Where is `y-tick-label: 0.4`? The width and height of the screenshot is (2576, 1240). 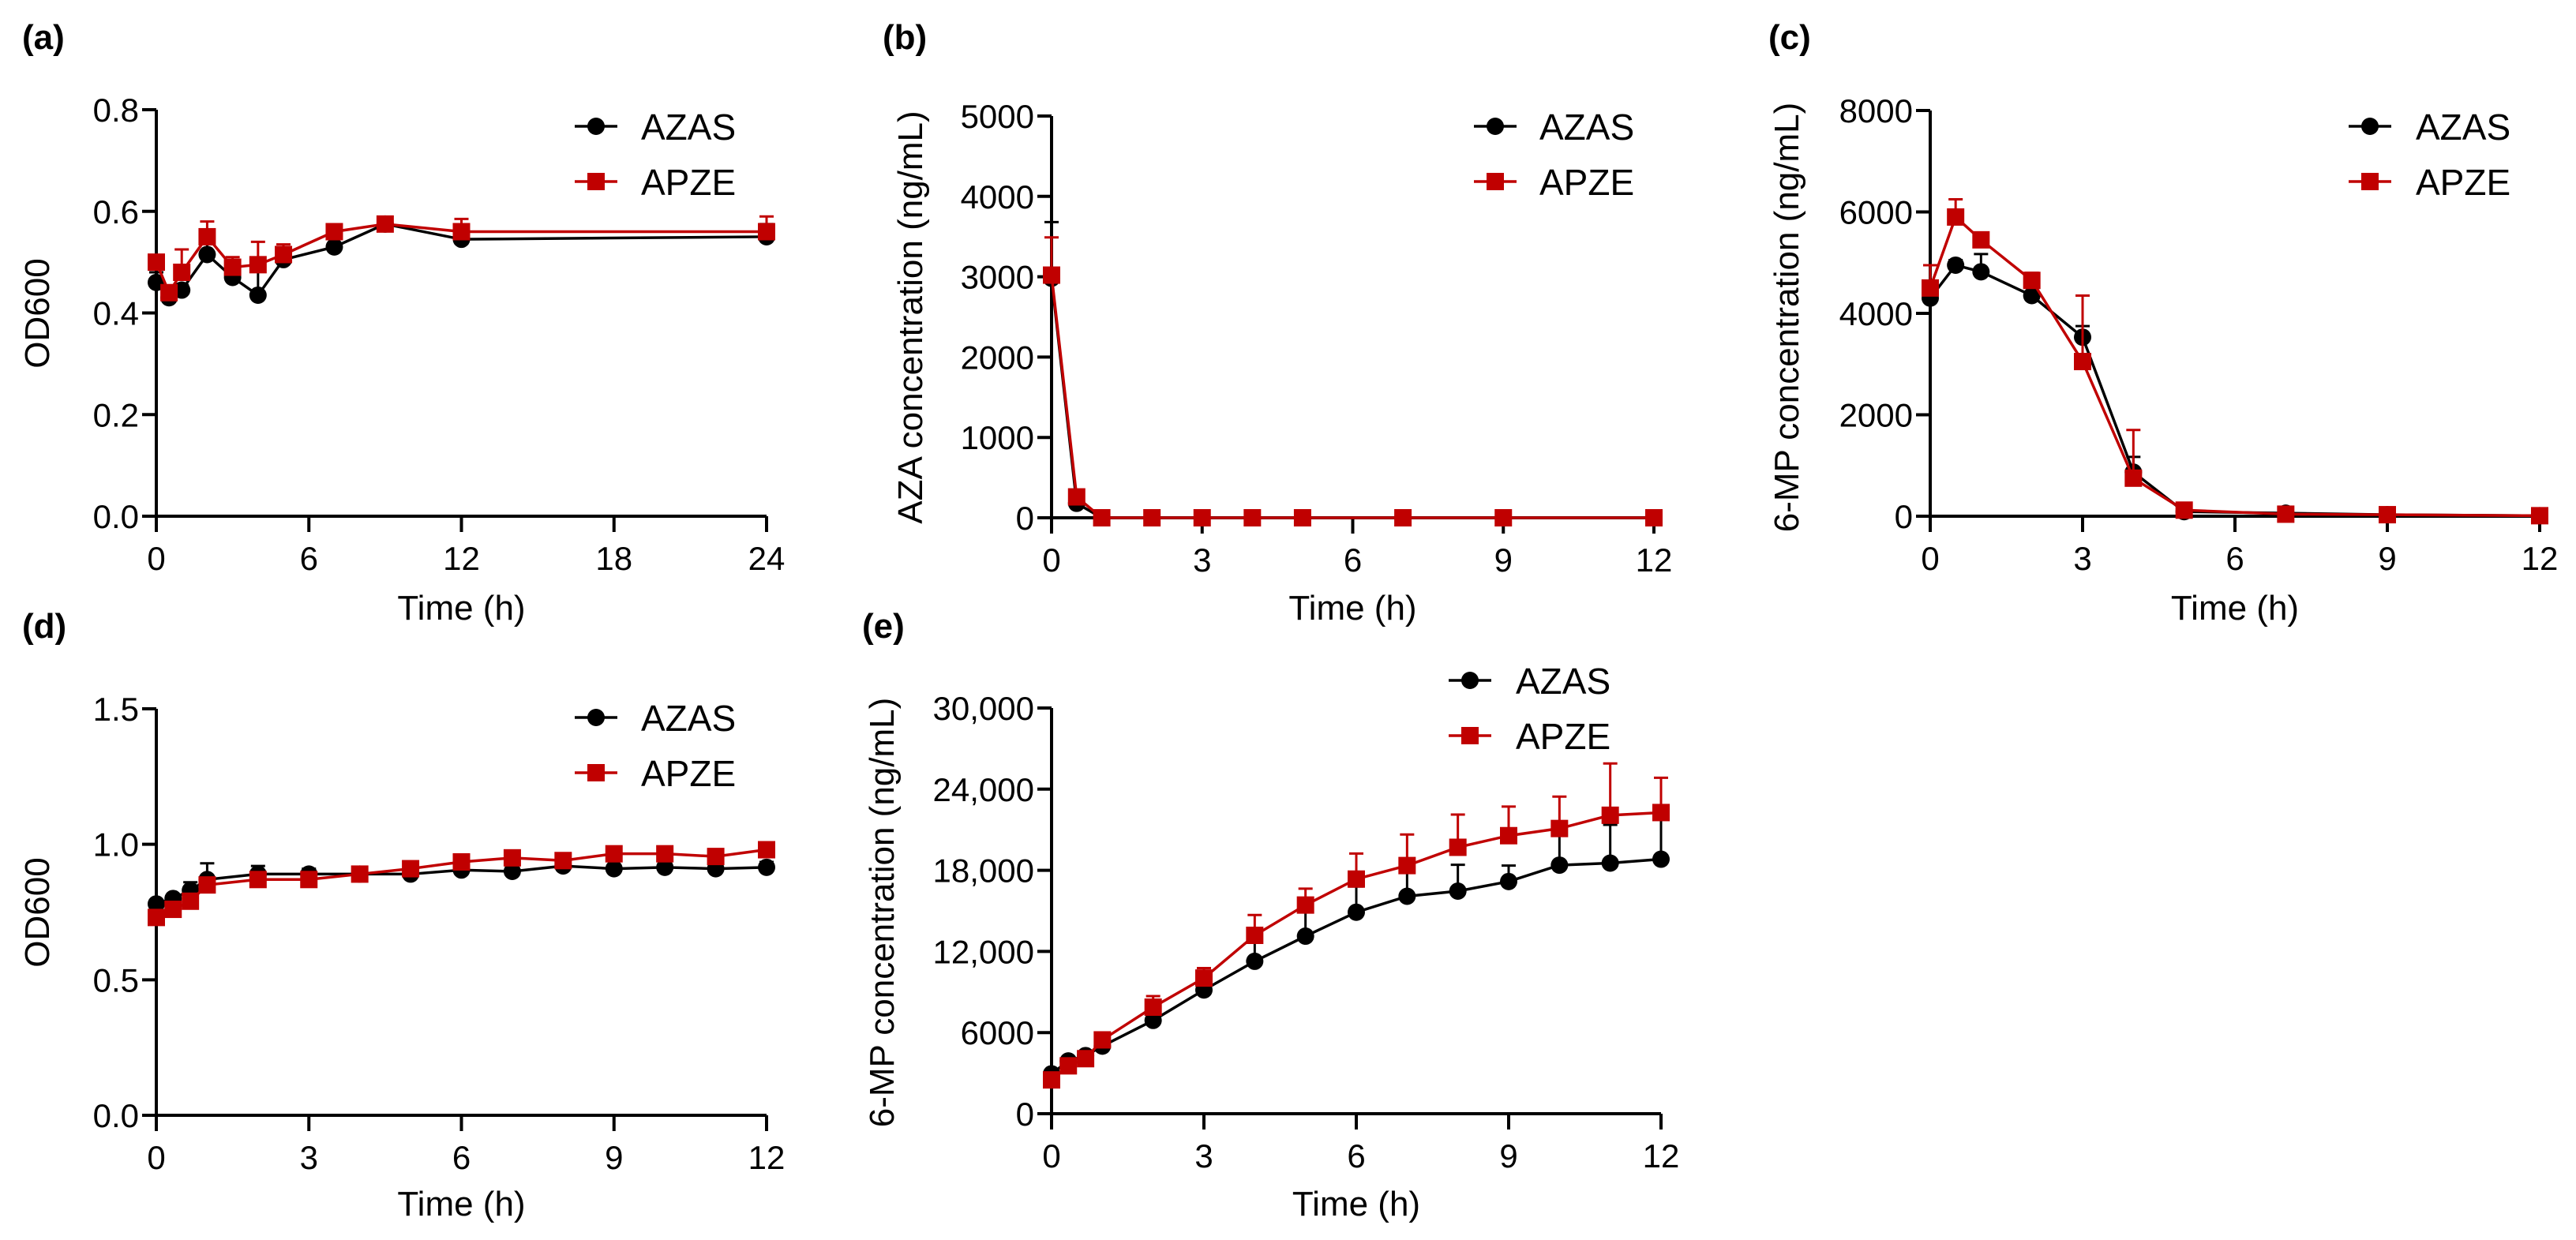
y-tick-label: 0.4 is located at coordinates (116, 313).